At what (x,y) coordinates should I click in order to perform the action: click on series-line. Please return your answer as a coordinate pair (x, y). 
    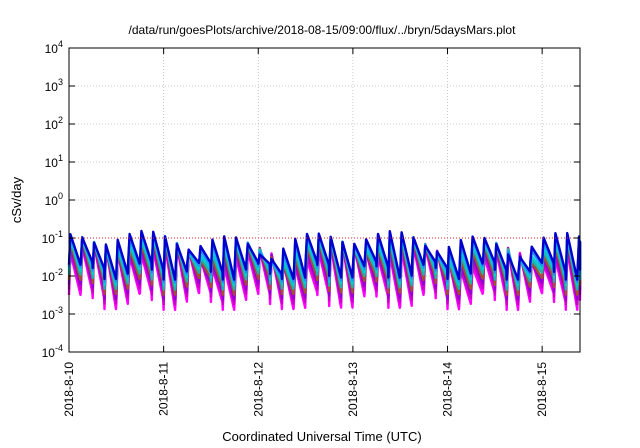
    Looking at the image, I should click on (324, 255).